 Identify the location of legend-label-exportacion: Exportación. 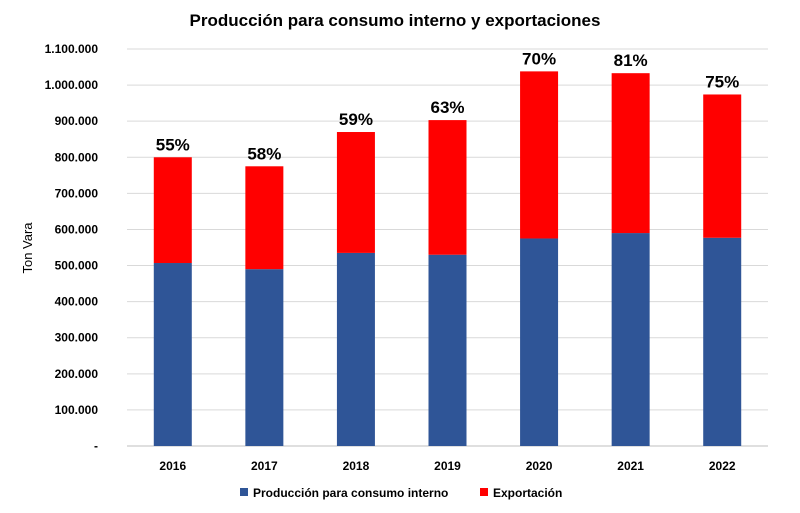
(527, 493).